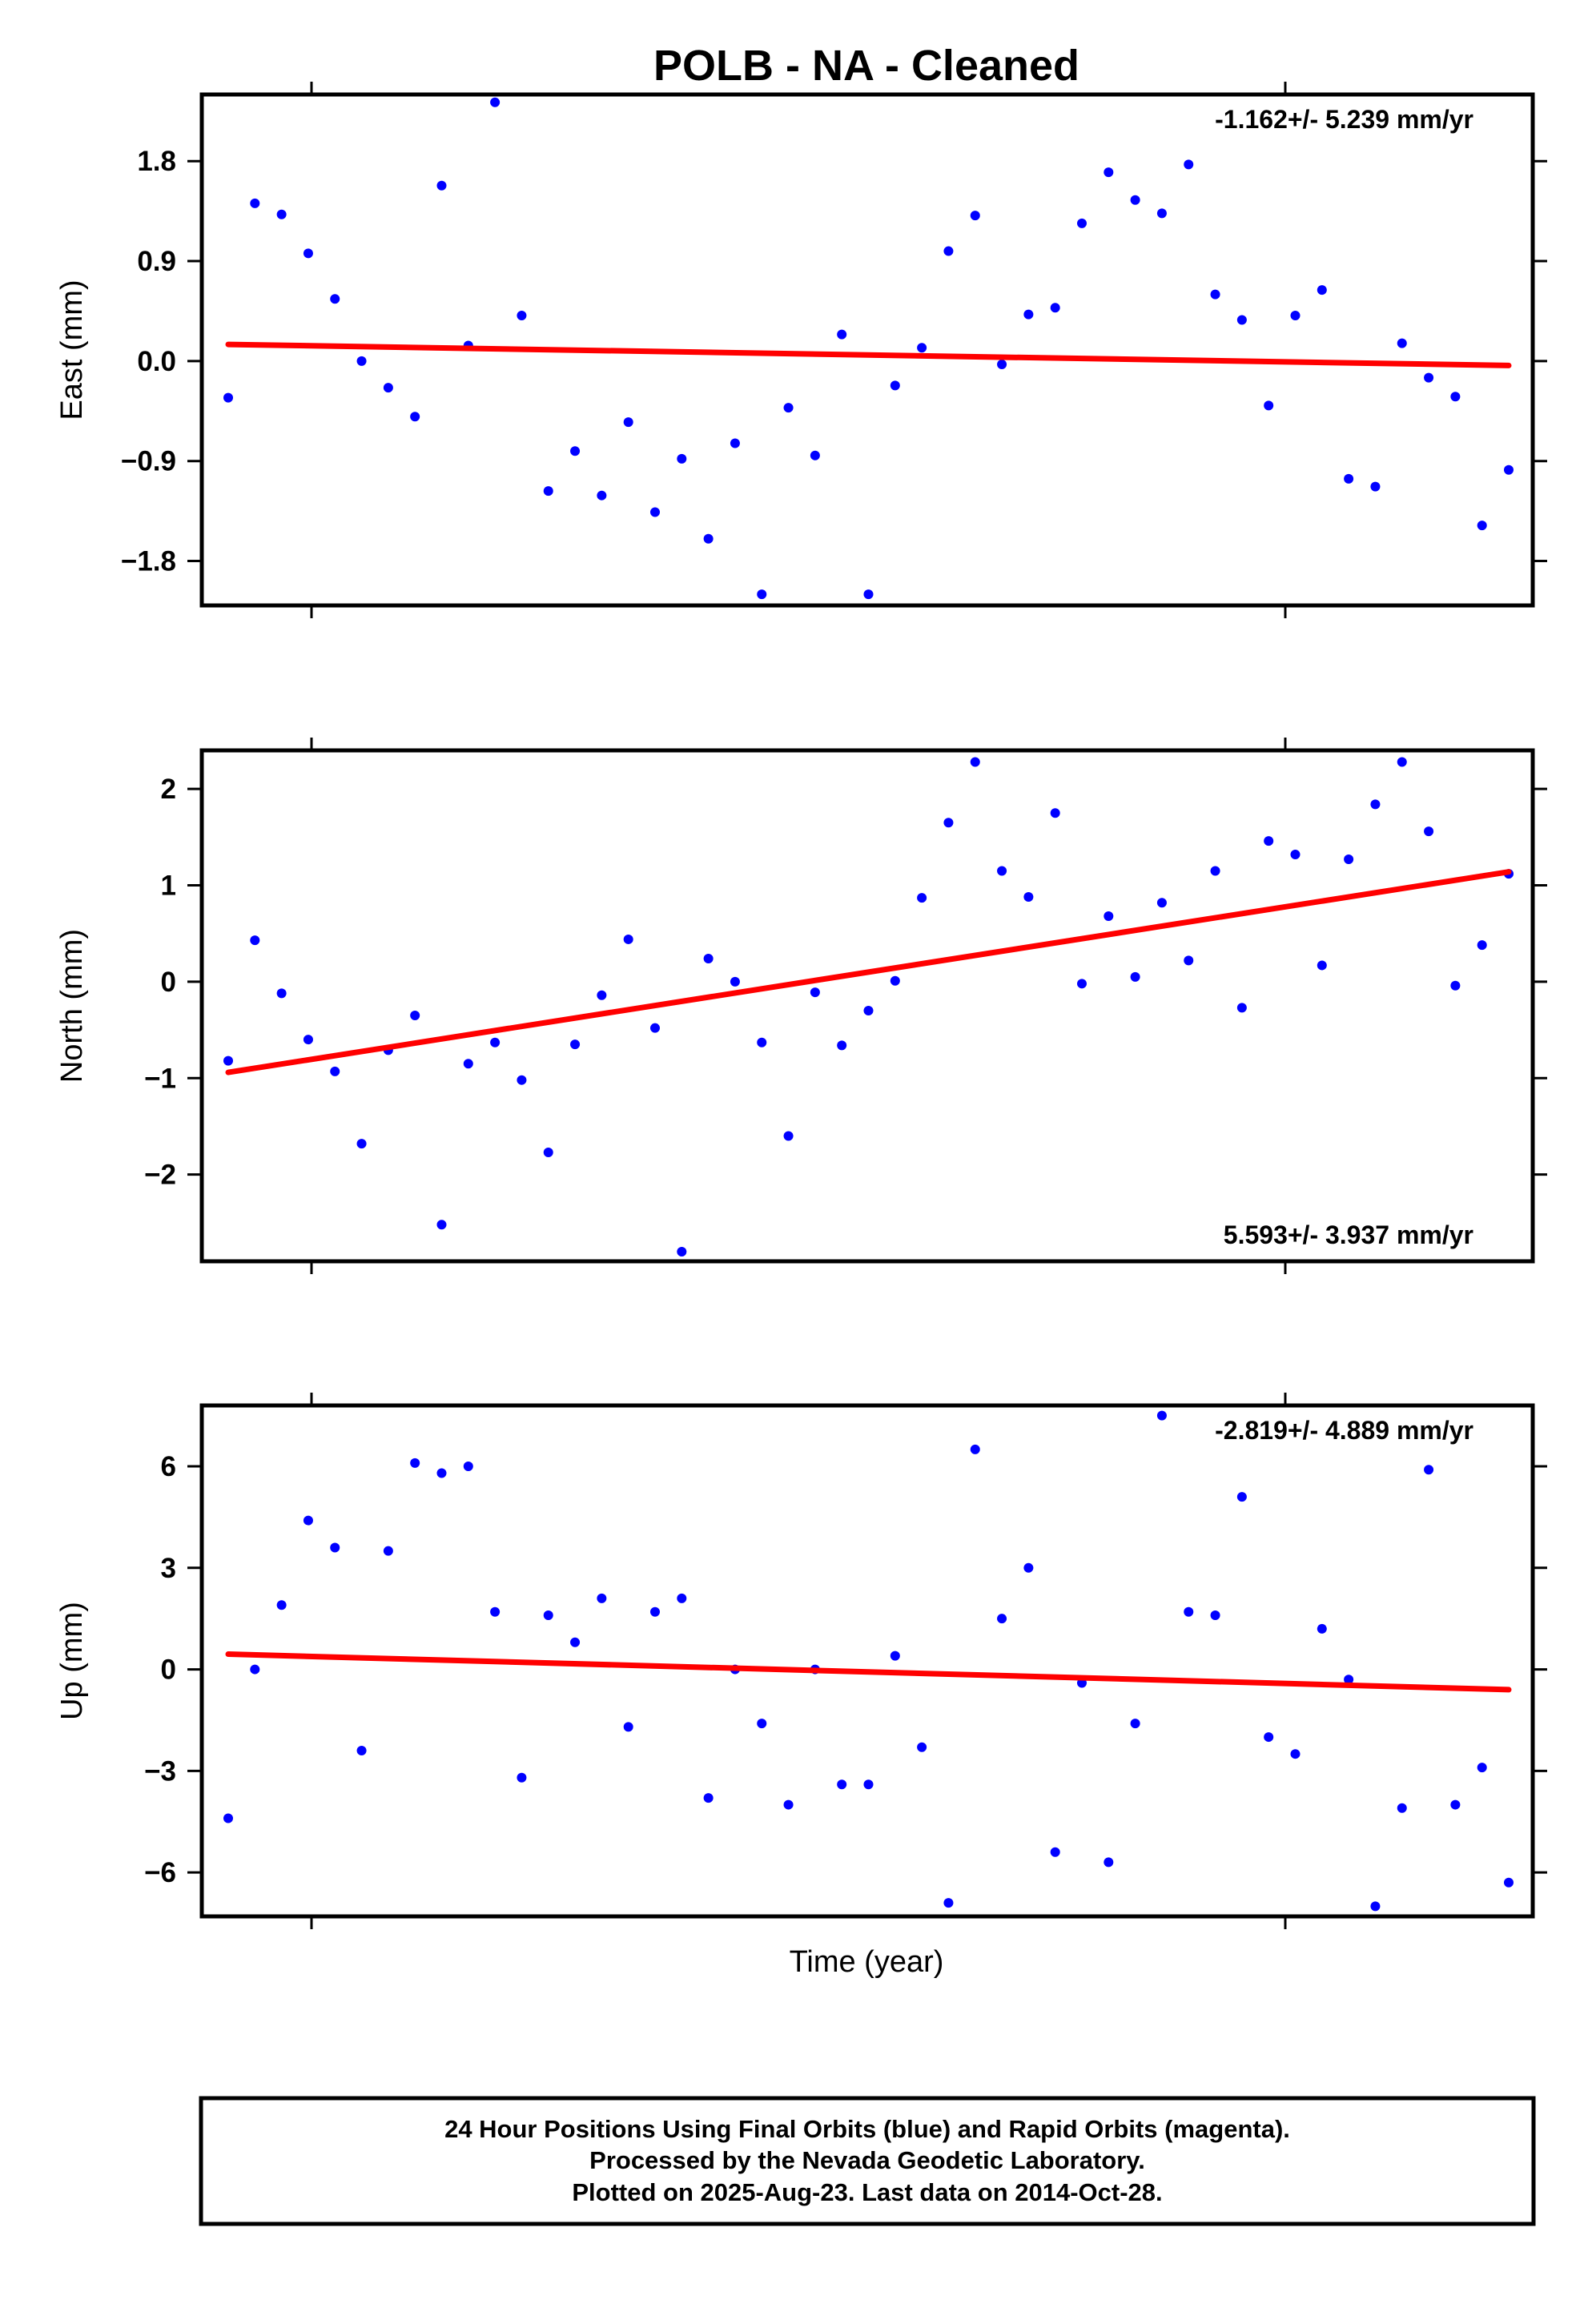 The height and width of the screenshot is (2324, 1592). I want to click on east-y-axis-label: East (mm), so click(72, 349).